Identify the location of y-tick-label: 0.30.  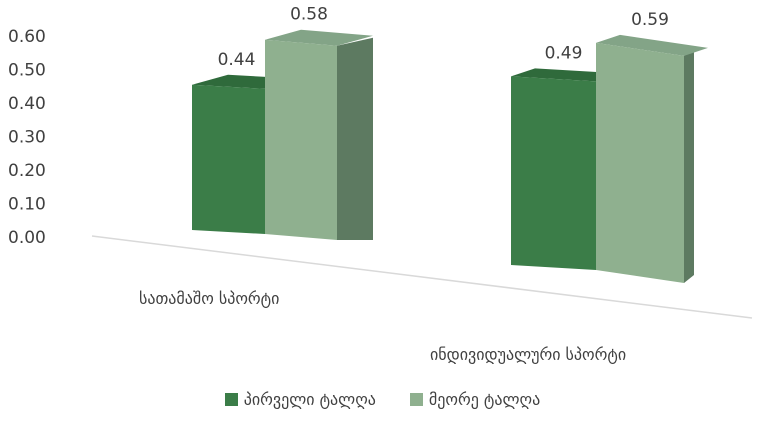
(27, 138).